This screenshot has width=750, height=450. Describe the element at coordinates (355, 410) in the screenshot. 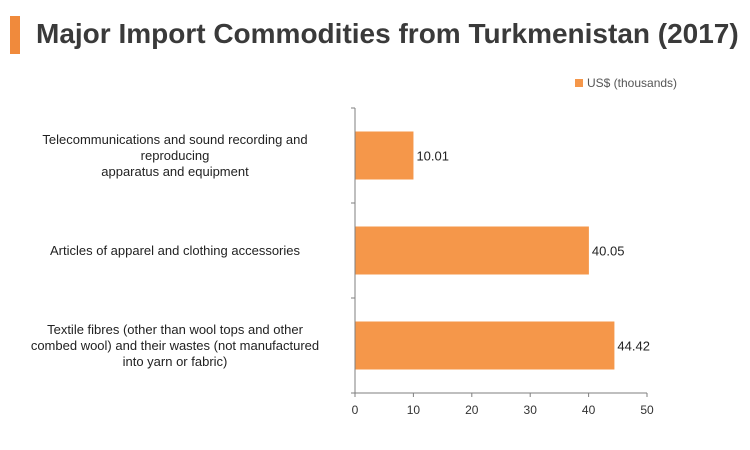

I see `x-tick-label: 0` at that location.